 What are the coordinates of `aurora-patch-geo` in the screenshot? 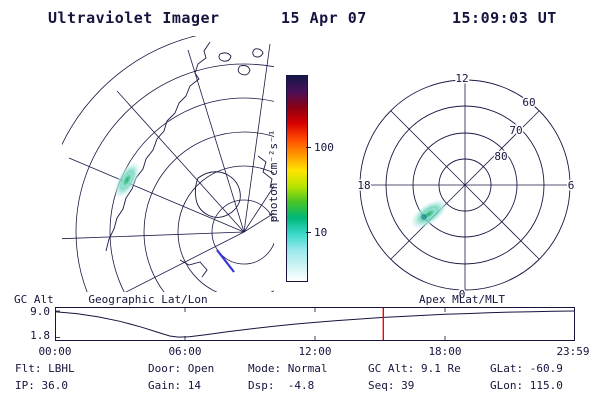 It's located at (127, 180).